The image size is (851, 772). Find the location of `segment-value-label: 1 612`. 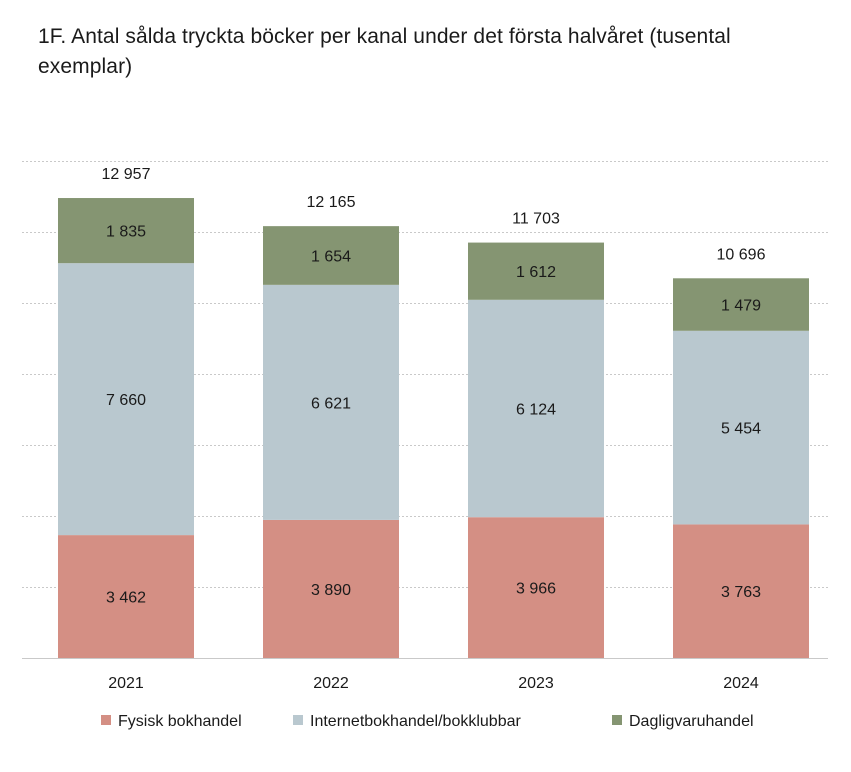

segment-value-label: 1 612 is located at coordinates (536, 272).